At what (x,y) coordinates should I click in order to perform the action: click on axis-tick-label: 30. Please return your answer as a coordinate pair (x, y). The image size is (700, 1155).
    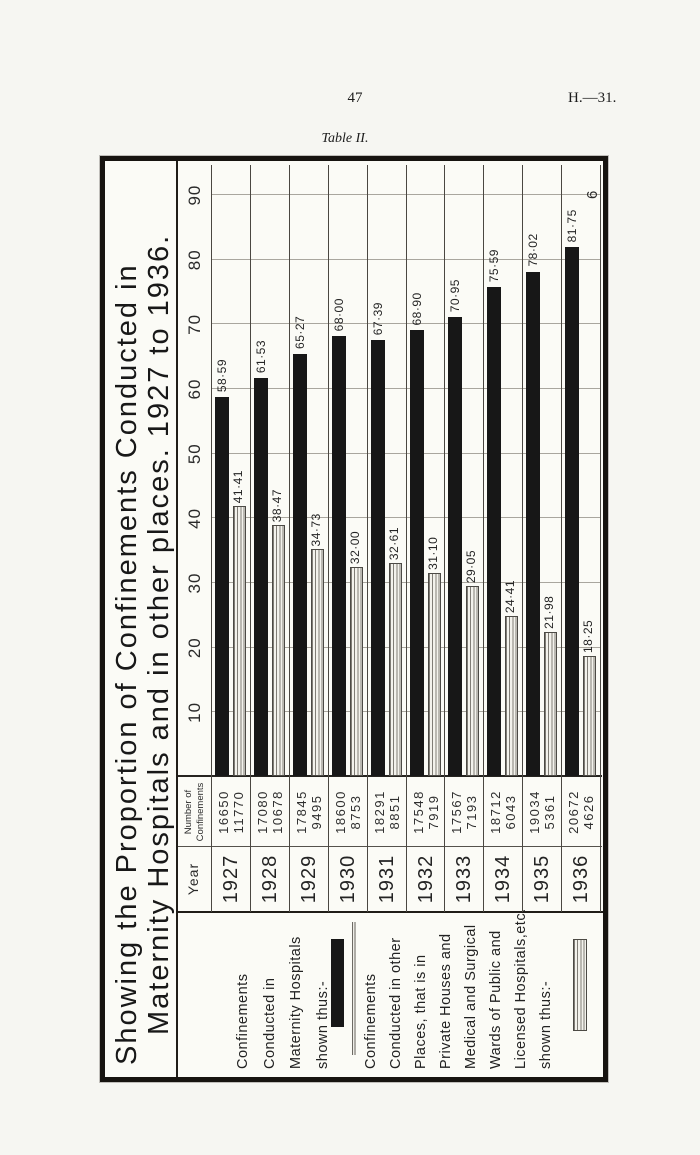
    Looking at the image, I should click on (194, 583).